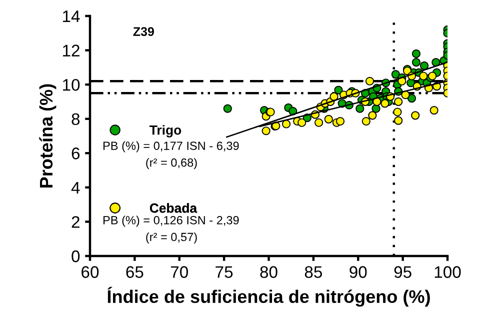 Image resolution: width=500 pixels, height=320 pixels. What do you see at coordinates (313, 272) in the screenshot?
I see `x-tick-label: 85` at bounding box center [313, 272].